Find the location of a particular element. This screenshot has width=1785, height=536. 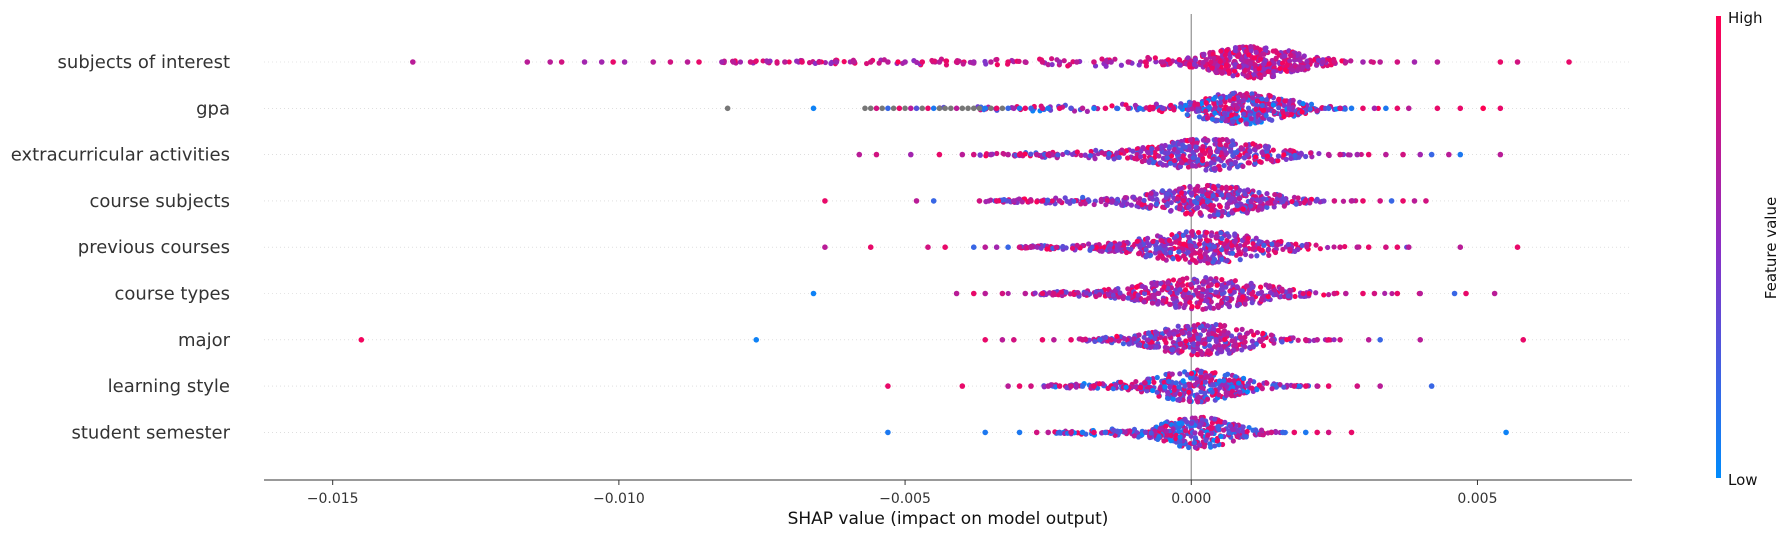

colorbar-high-label: High is located at coordinates (1745, 18).